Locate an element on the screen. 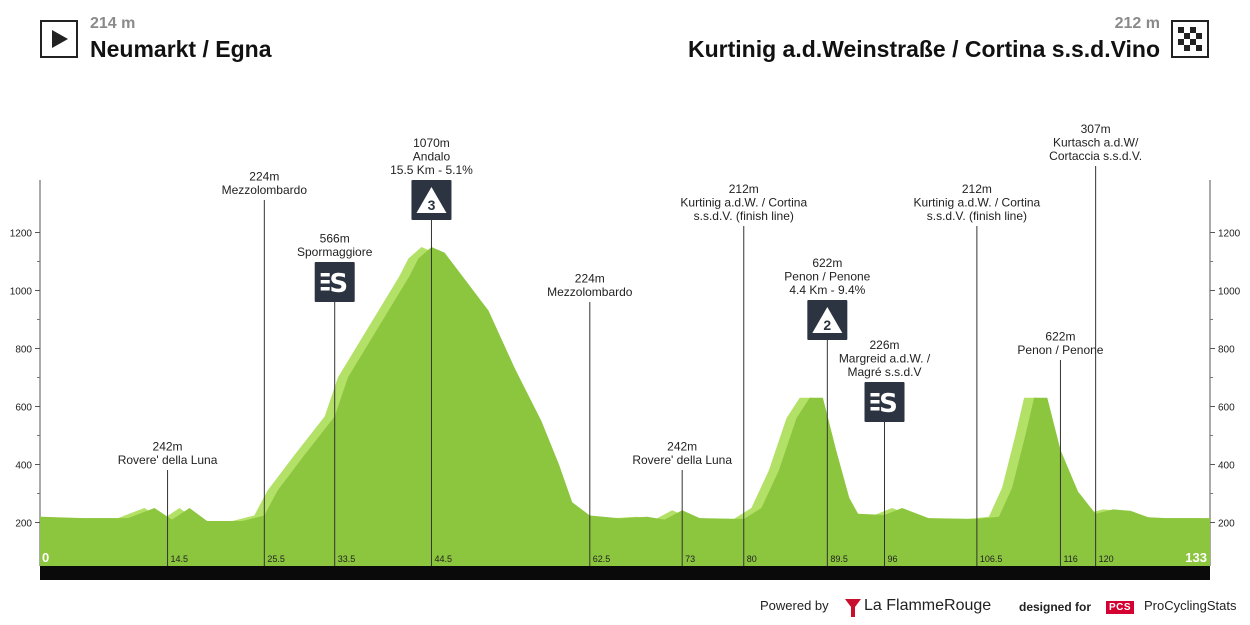  y-tick-label-left: 600 is located at coordinates (23, 408).